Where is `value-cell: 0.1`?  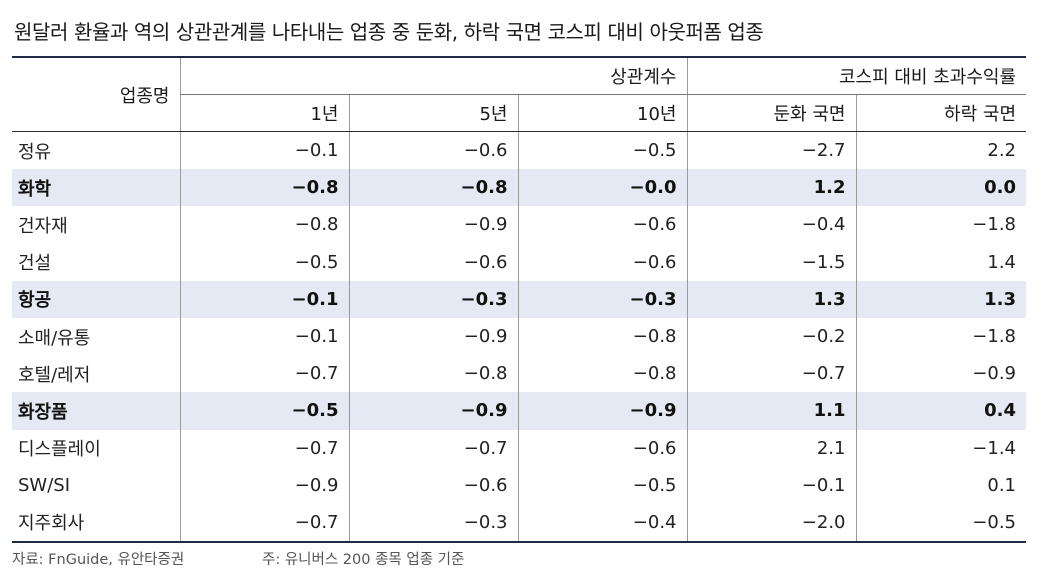
value-cell: 0.1 is located at coordinates (941, 485).